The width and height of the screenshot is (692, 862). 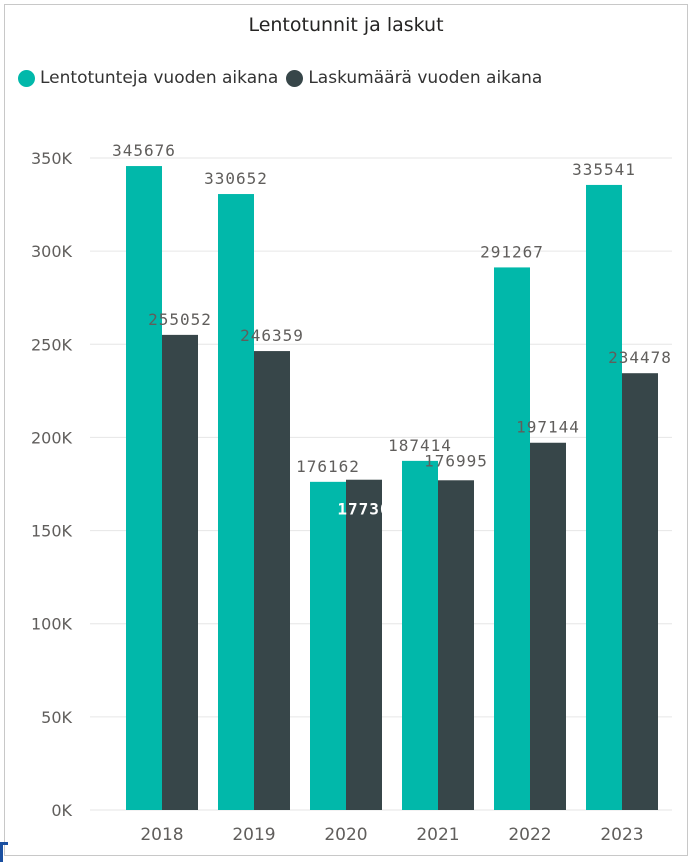 What do you see at coordinates (161, 835) in the screenshot?
I see `x-tick-label: 2018` at bounding box center [161, 835].